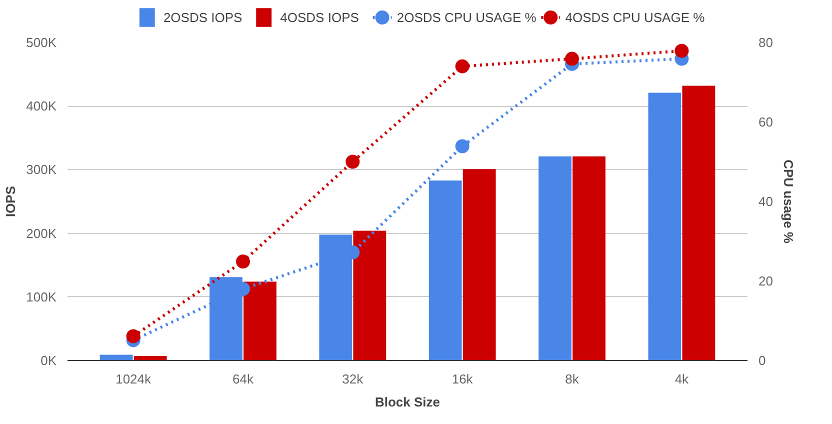  What do you see at coordinates (320, 17) in the screenshot?
I see `legend-label: 4OSDS IOPS` at bounding box center [320, 17].